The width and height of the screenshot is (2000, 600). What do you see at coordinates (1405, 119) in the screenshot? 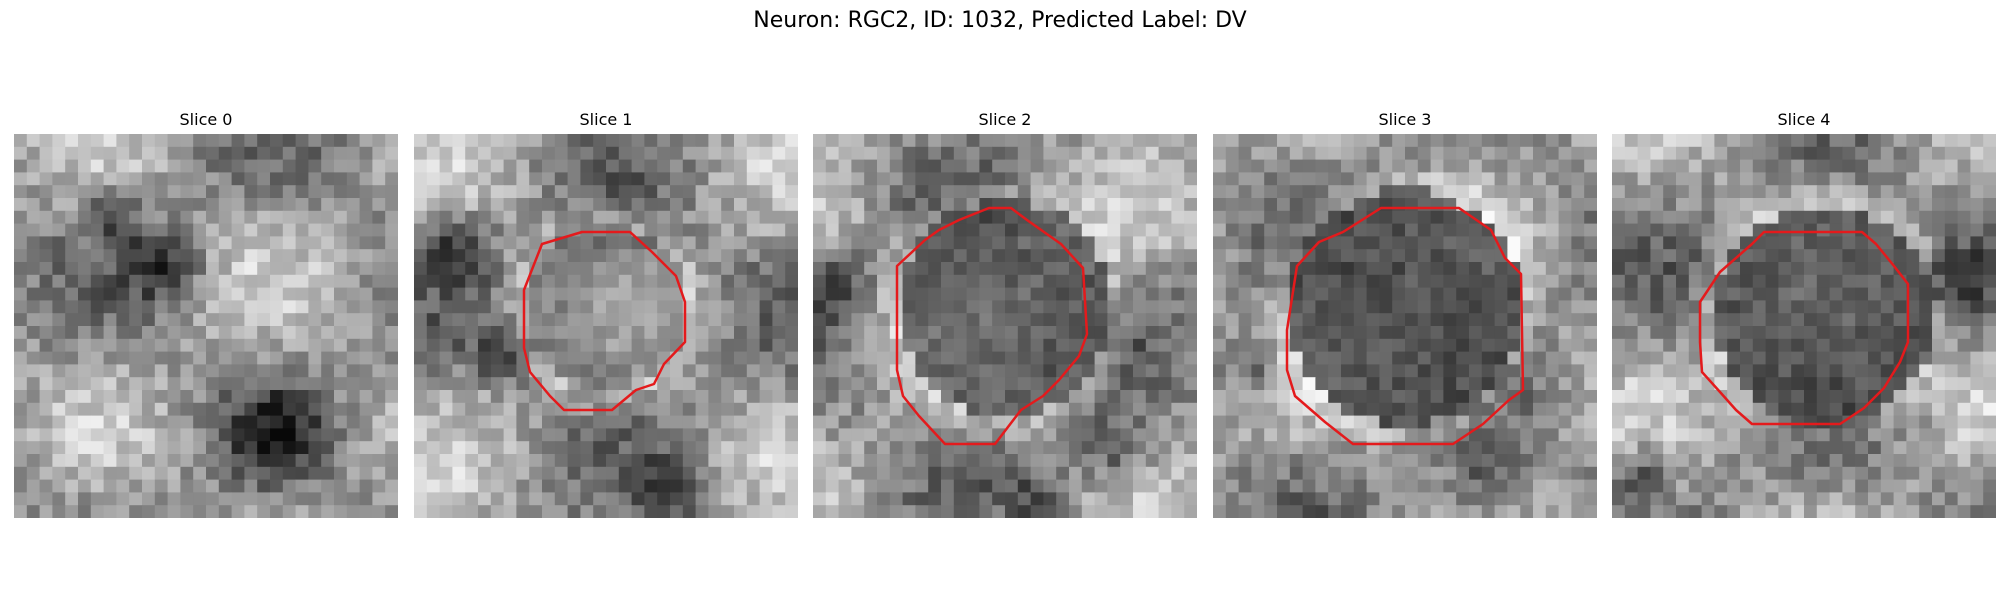
I see `slice-title: Slice 3` at bounding box center [1405, 119].